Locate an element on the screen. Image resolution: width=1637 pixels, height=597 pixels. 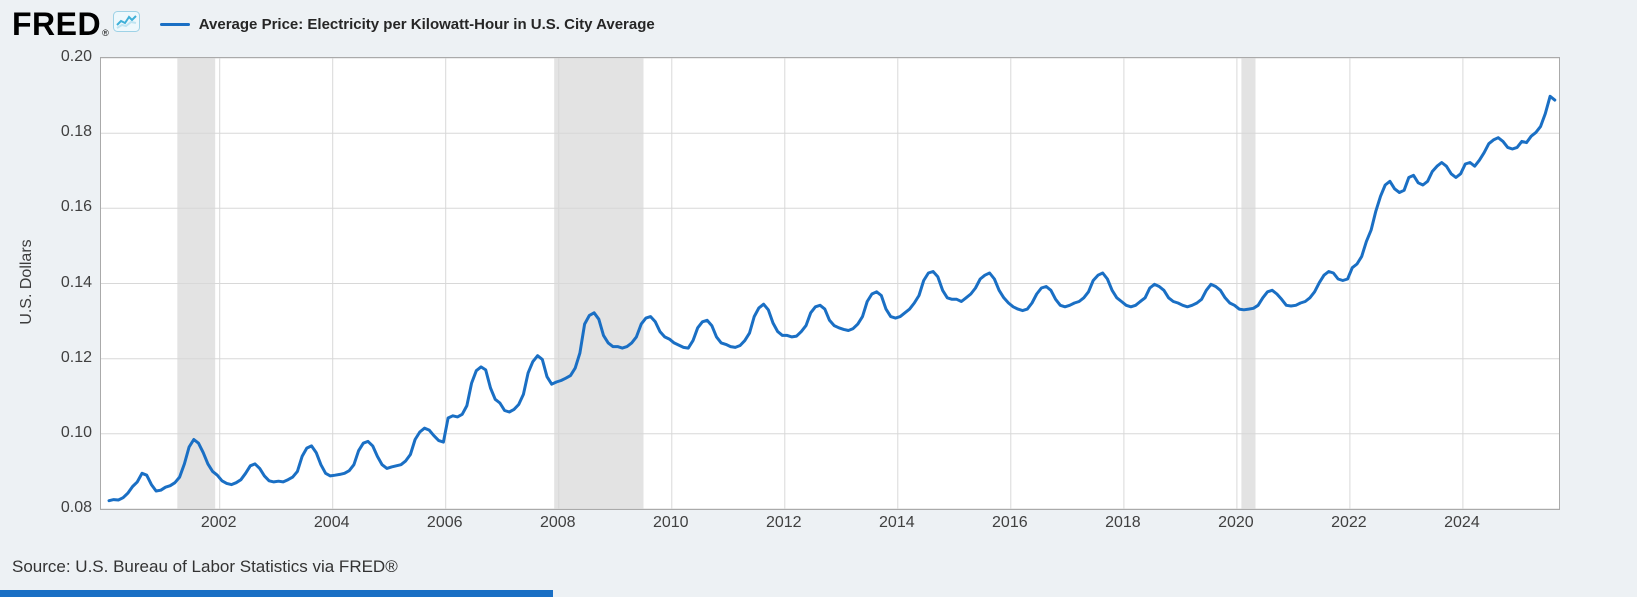
y-axis-tick-labels: 0.08 0.10 0.12 0.14 0.16 0.18 0.20 is located at coordinates (46, 282).